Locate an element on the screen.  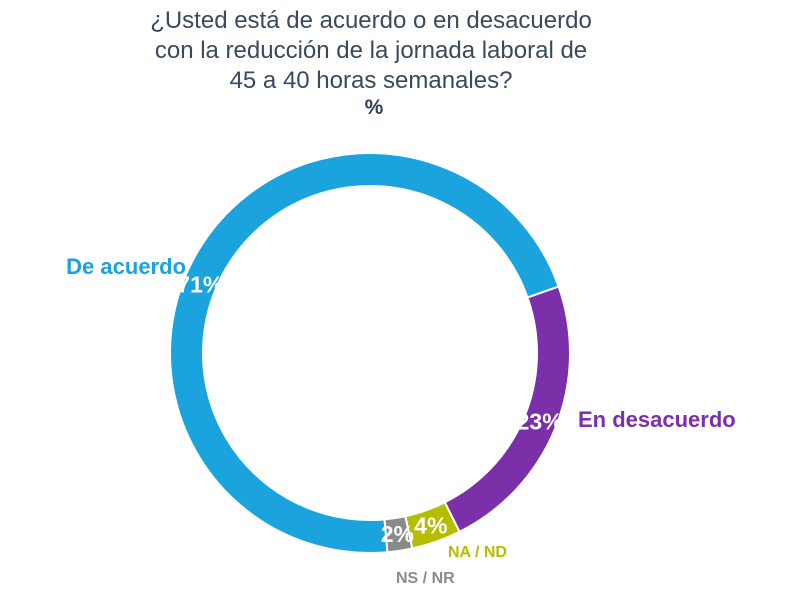
category-label-de-acuerdo: De acuerdo is located at coordinates (126, 266).